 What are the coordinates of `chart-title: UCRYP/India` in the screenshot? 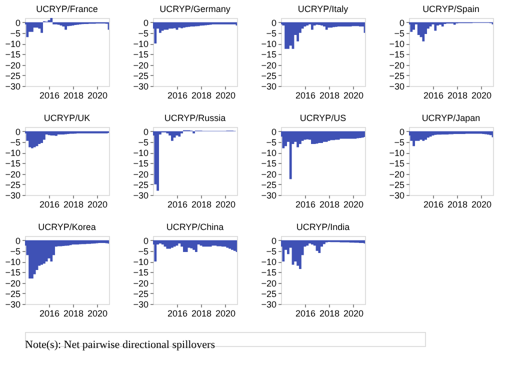 It's located at (323, 227).